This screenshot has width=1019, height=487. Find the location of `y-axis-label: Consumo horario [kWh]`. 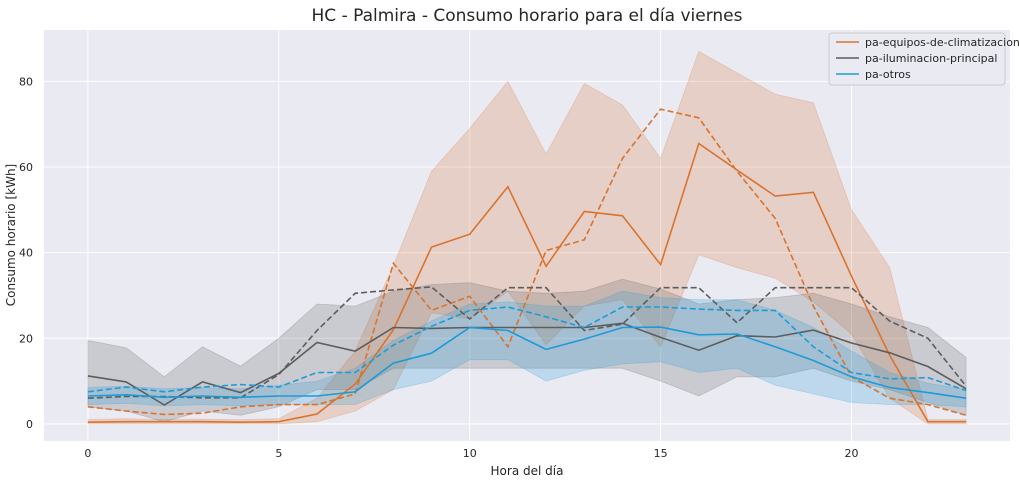

y-axis-label: Consumo horario [kWh] is located at coordinates (11, 235).